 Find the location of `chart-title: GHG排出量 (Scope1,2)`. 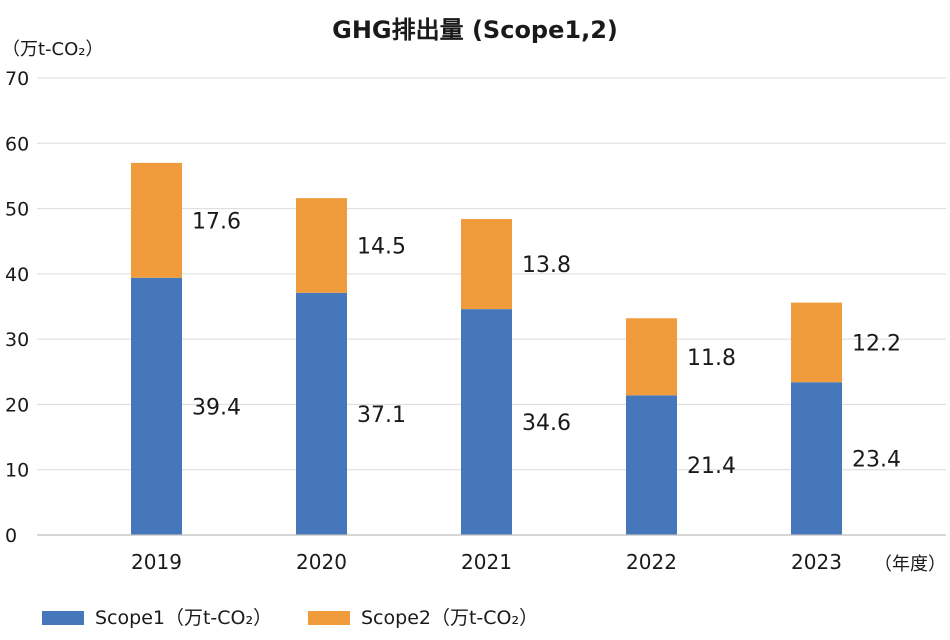

chart-title: GHG排出量 (Scope1,2) is located at coordinates (475, 30).